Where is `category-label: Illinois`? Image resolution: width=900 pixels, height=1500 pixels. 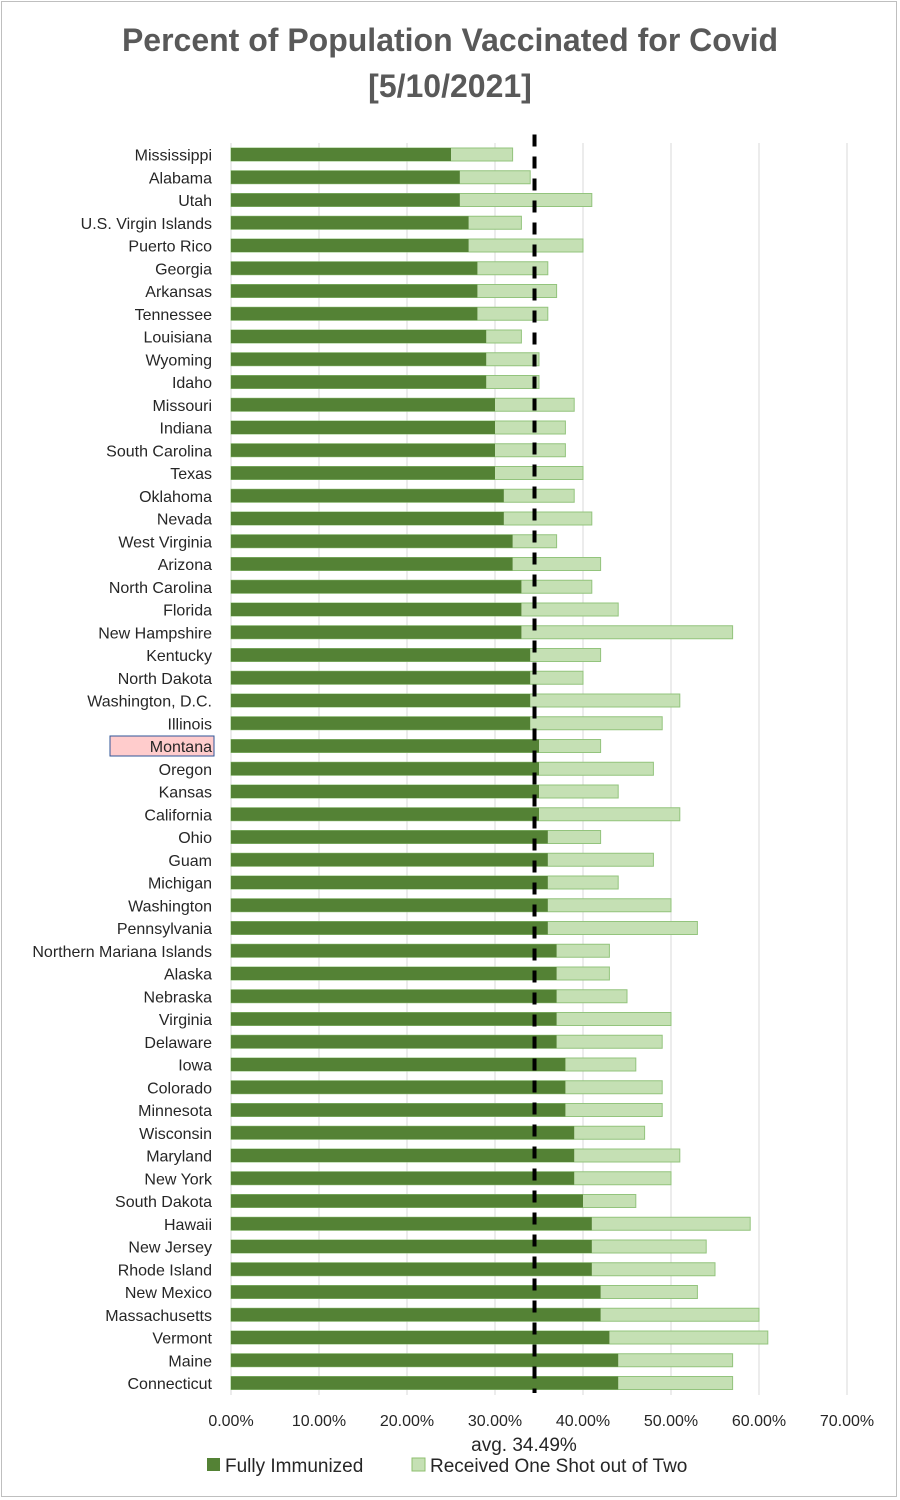
category-label: Illinois is located at coordinates (190, 724).